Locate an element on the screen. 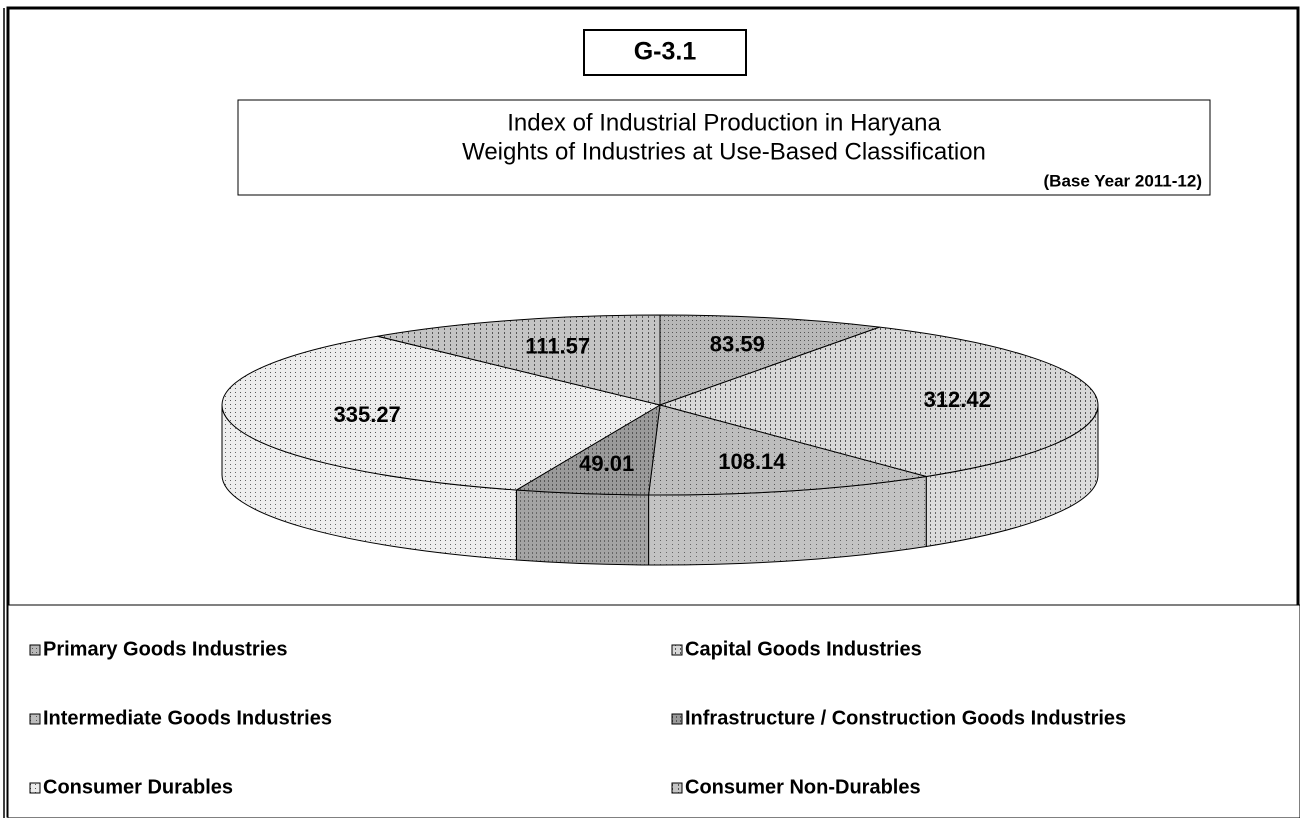  badge-box is located at coordinates (665, 52).